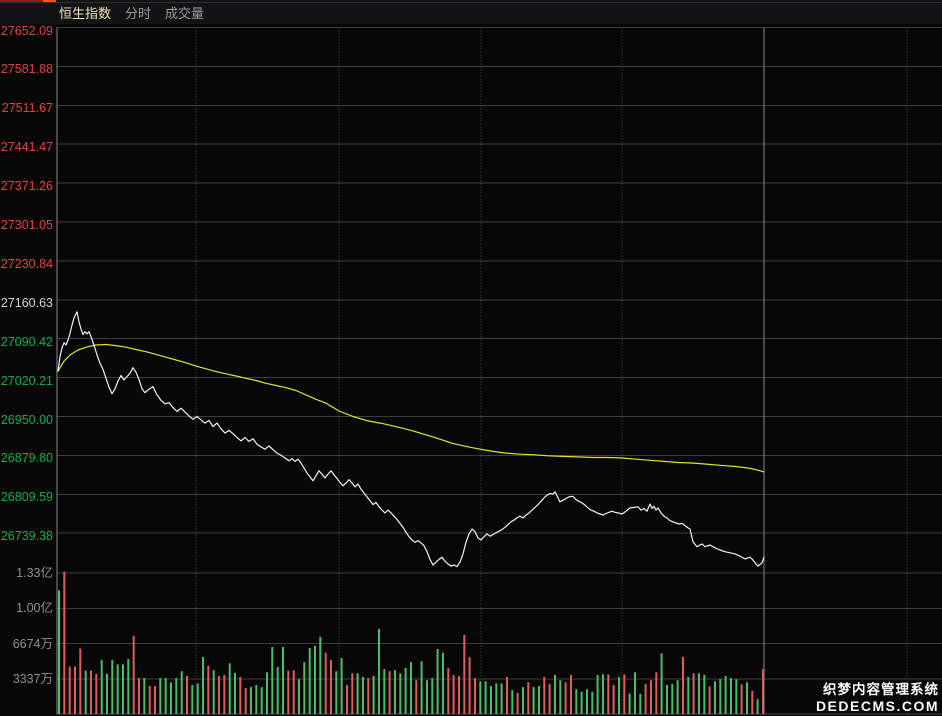 This screenshot has width=942, height=716. Describe the element at coordinates (185, 13) in the screenshot. I see `tab-volume: 成交量` at that location.